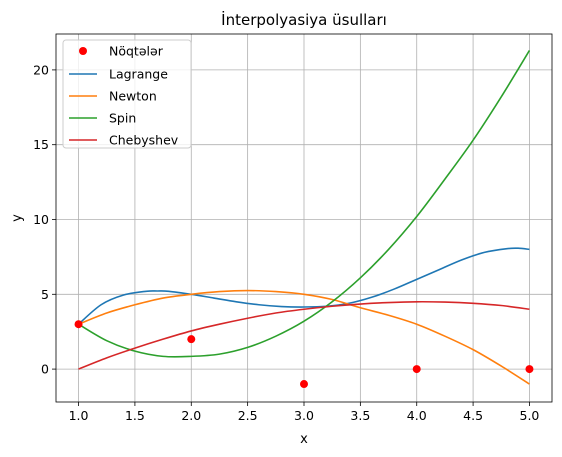  Describe the element at coordinates (304, 286) in the screenshot. I see `series-line-lagrange` at that location.